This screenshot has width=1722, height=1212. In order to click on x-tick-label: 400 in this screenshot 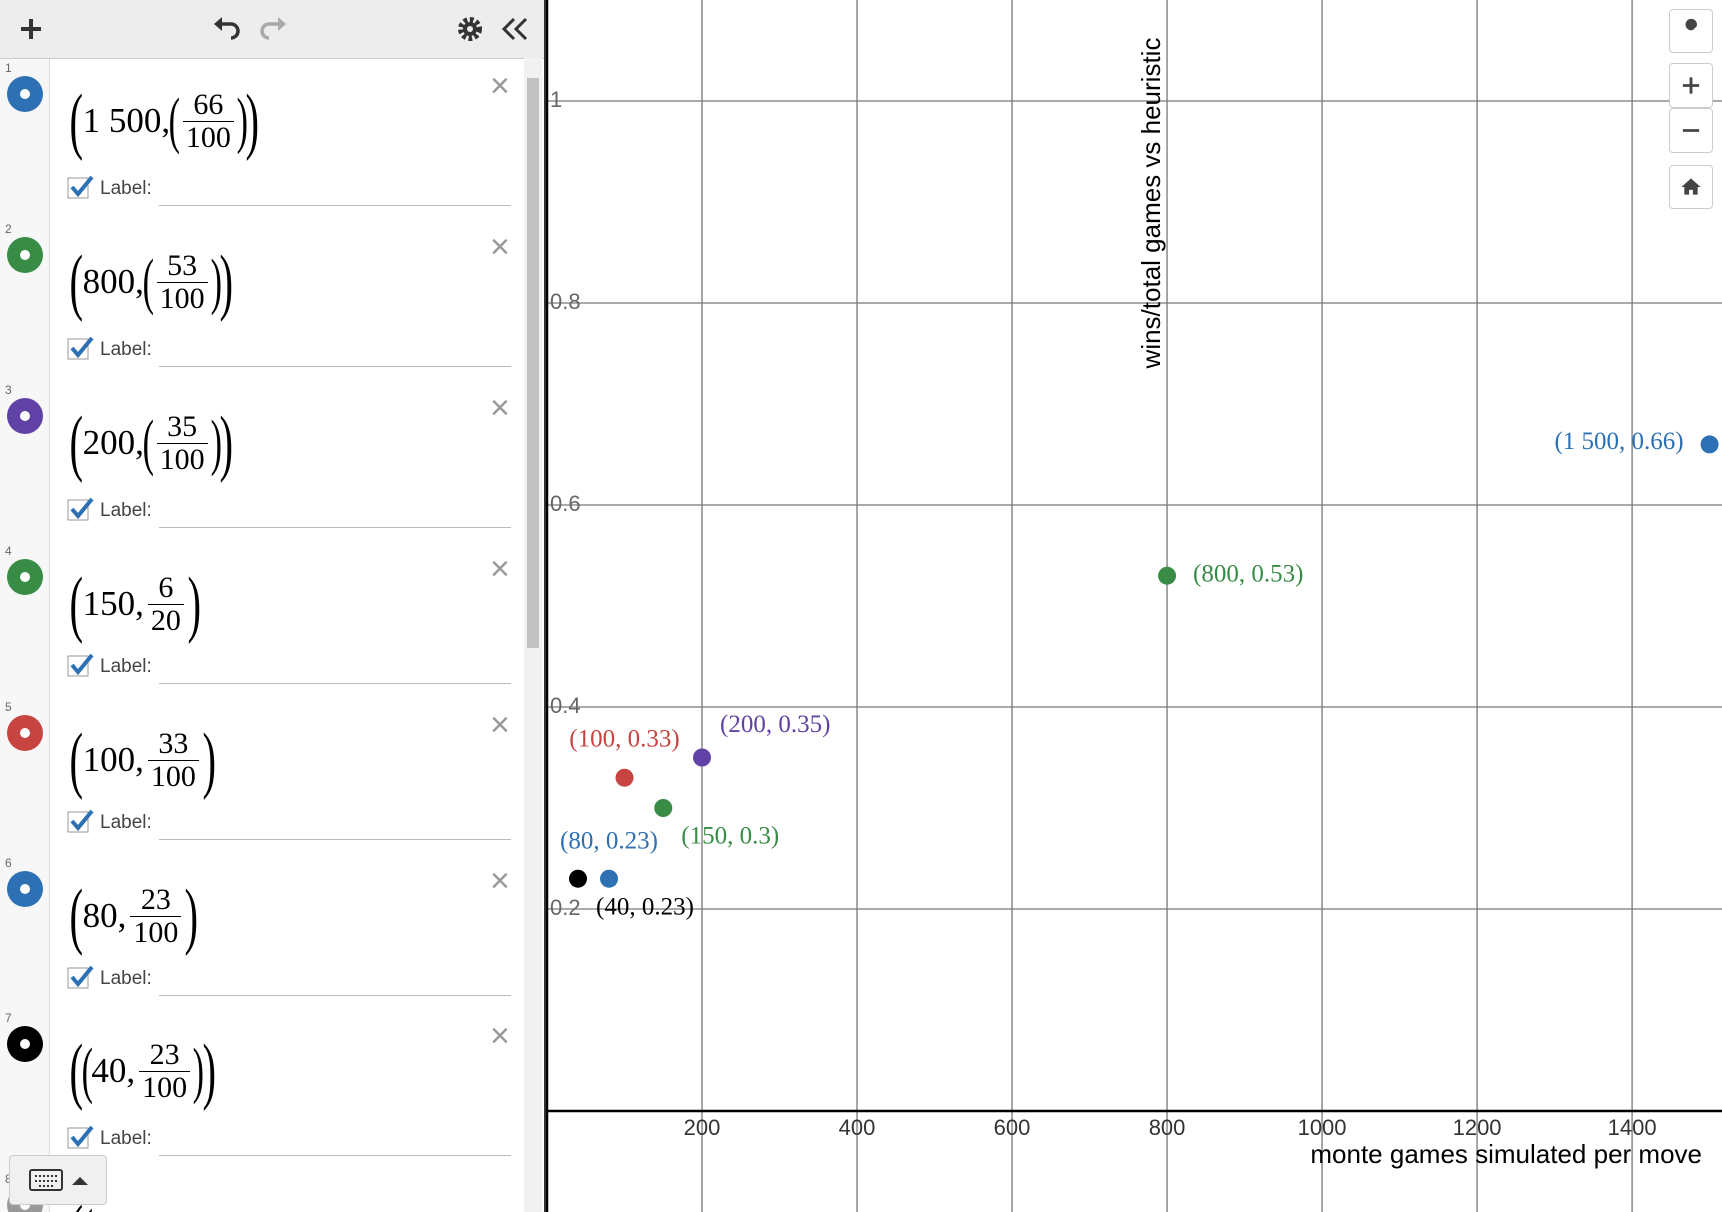, I will do `click(857, 1127)`.